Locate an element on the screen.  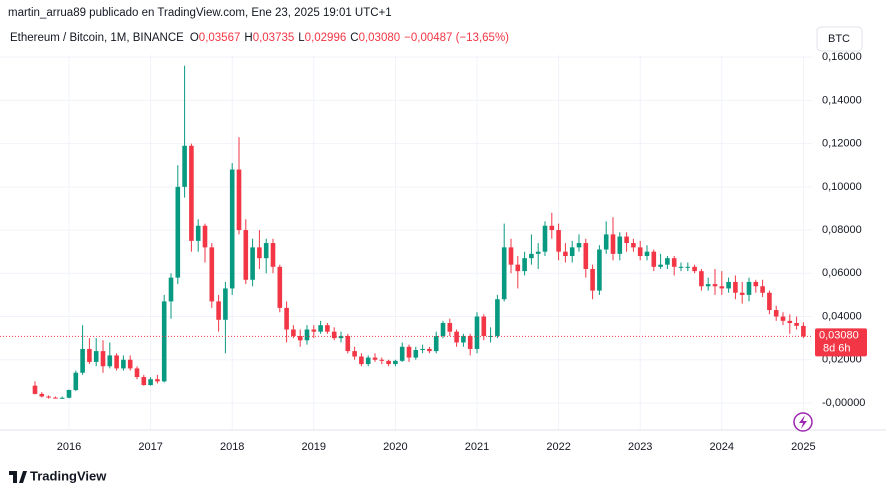
lightning is located at coordinates (803, 422).